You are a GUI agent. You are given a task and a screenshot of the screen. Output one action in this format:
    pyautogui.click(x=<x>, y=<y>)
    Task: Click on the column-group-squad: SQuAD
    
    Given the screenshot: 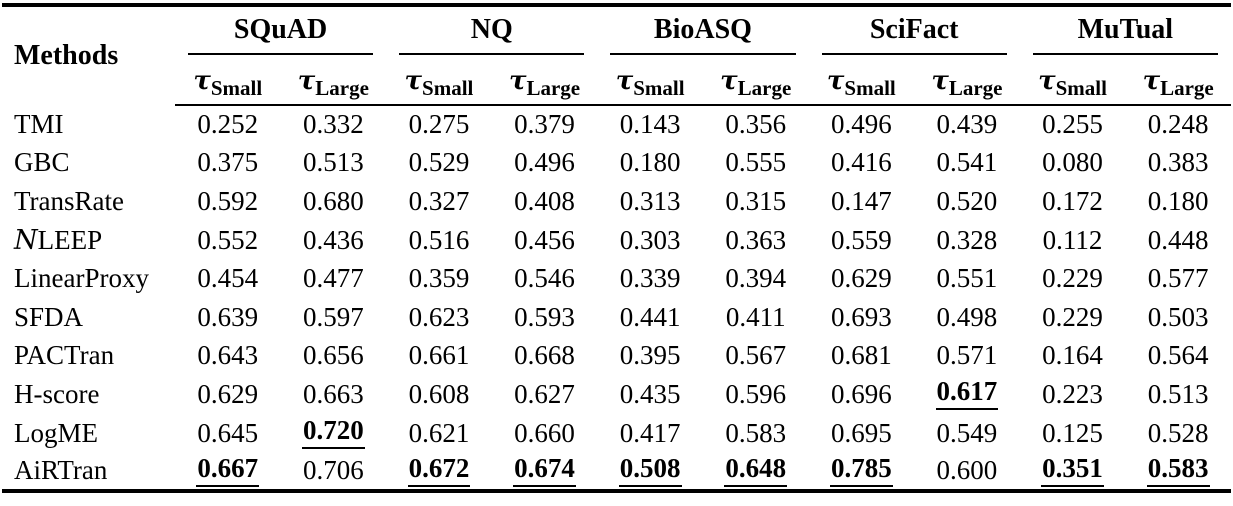 What is the action you would take?
    pyautogui.click(x=280, y=31)
    